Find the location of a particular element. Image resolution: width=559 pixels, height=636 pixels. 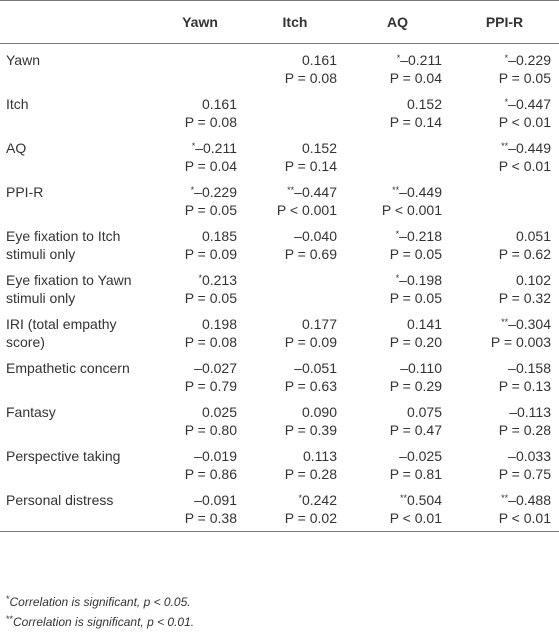

coefficient: 0.504 is located at coordinates (424, 500).